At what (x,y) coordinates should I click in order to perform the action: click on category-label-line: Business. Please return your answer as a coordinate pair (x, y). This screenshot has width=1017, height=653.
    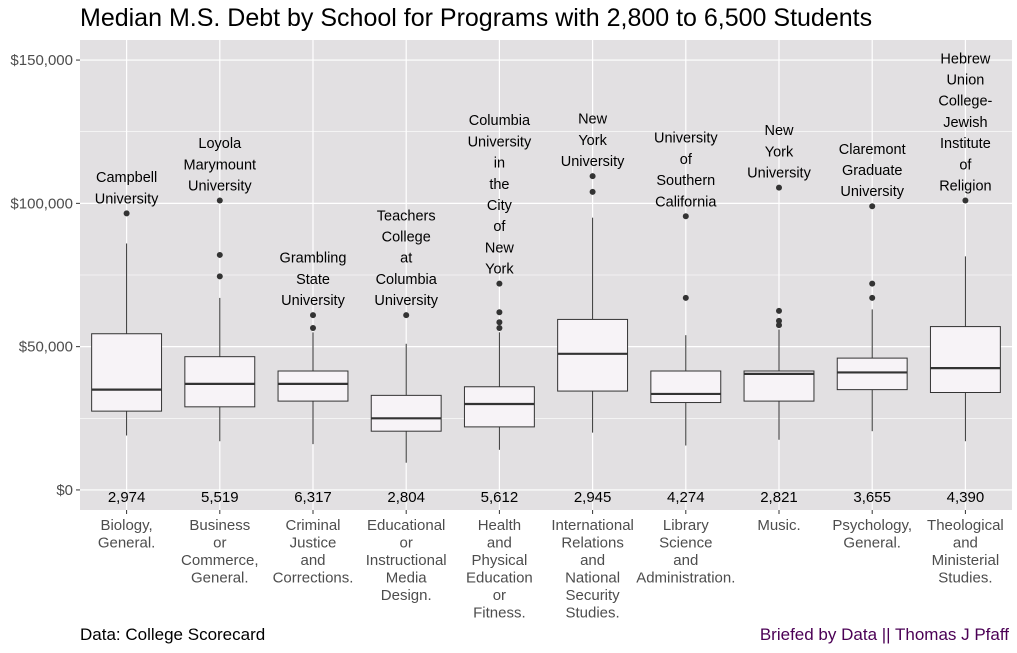
    Looking at the image, I should click on (219, 525).